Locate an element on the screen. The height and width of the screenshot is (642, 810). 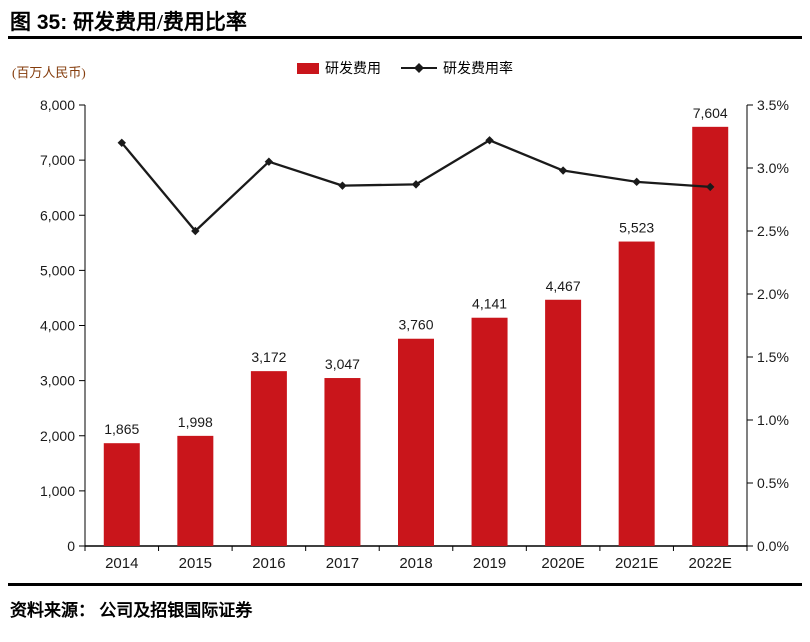
legend-item-line: 研发费用率 is located at coordinates (457, 68).